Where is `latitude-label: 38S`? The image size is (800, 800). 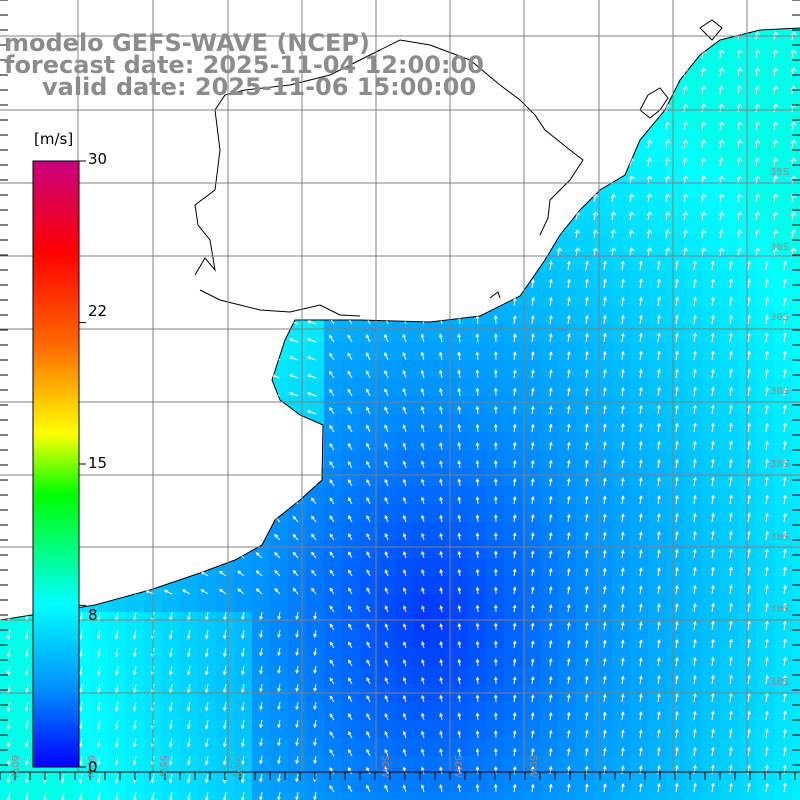
latitude-label: 38S is located at coordinates (779, 172).